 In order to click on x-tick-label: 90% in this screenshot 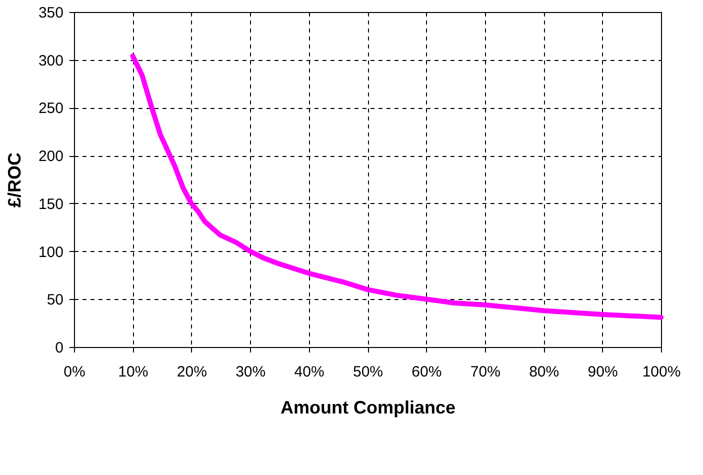, I will do `click(603, 372)`.